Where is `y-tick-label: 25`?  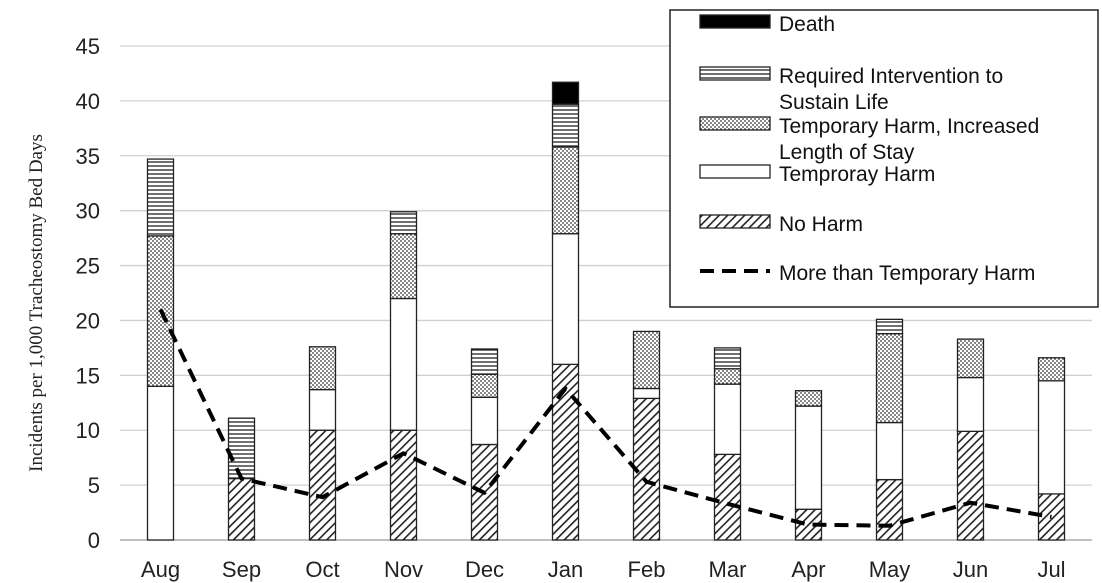 y-tick-label: 25 is located at coordinates (88, 266).